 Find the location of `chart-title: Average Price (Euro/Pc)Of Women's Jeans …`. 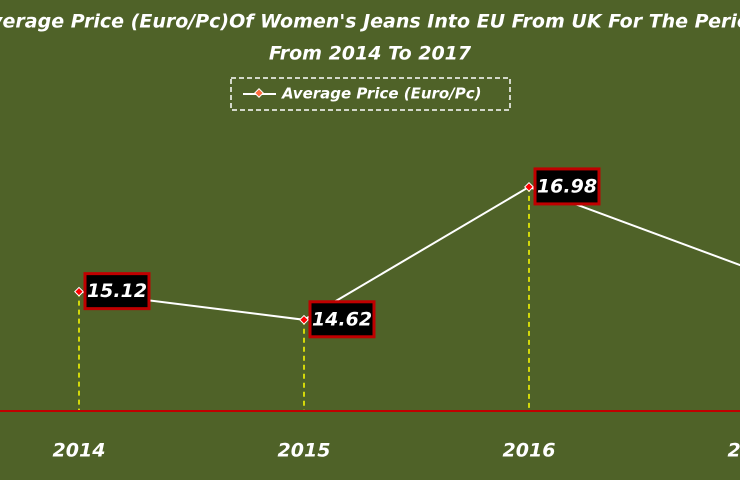

chart-title: Average Price (Euro/Pc)Of Women's Jeans … is located at coordinates (370, 22).